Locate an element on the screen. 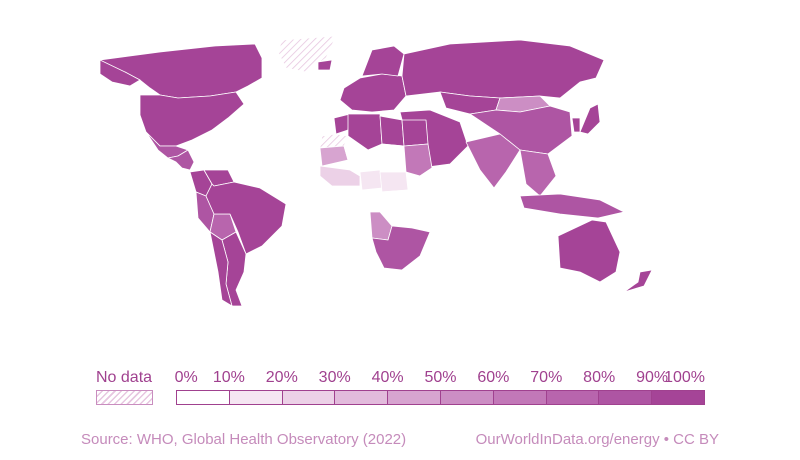  country-western-sahara is located at coordinates (334, 141).